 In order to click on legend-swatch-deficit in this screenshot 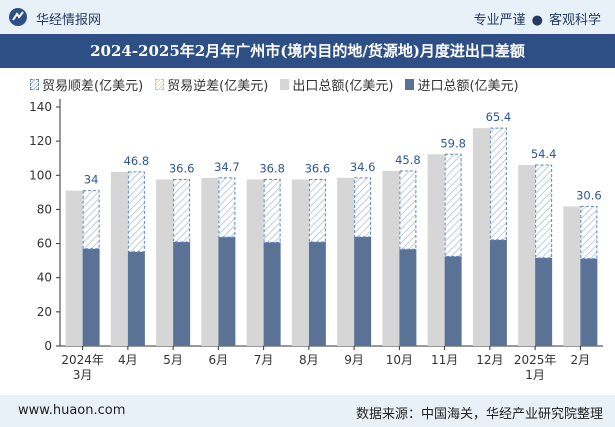, I will do `click(160, 84)`.